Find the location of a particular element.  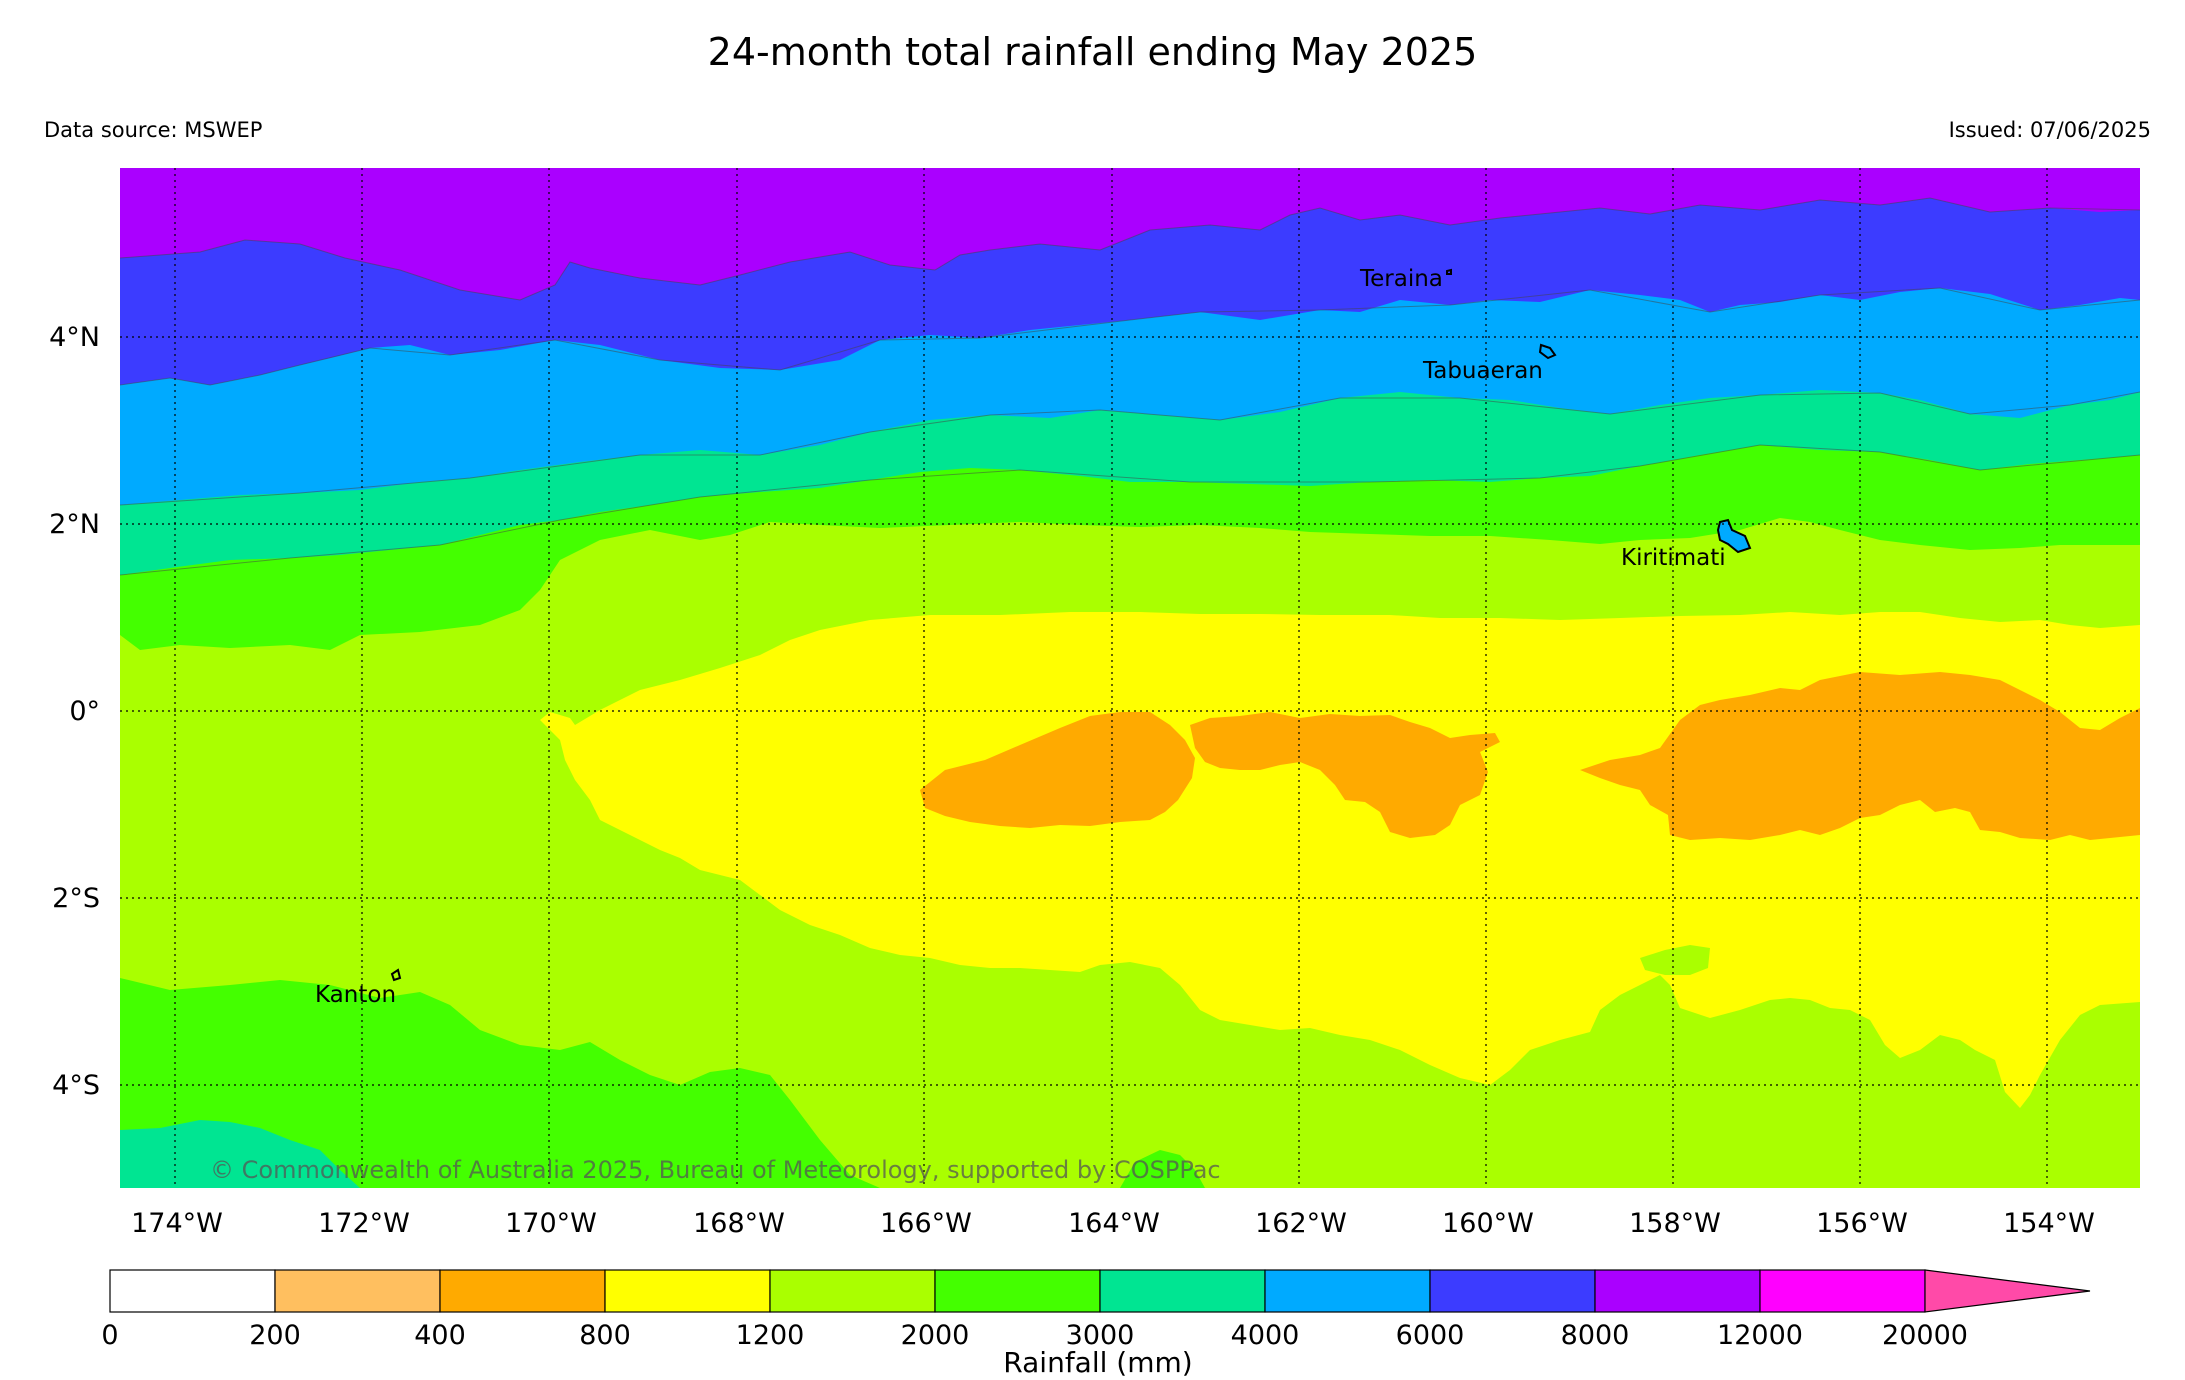

lat-tick-4n: 4°N is located at coordinates (74, 337).